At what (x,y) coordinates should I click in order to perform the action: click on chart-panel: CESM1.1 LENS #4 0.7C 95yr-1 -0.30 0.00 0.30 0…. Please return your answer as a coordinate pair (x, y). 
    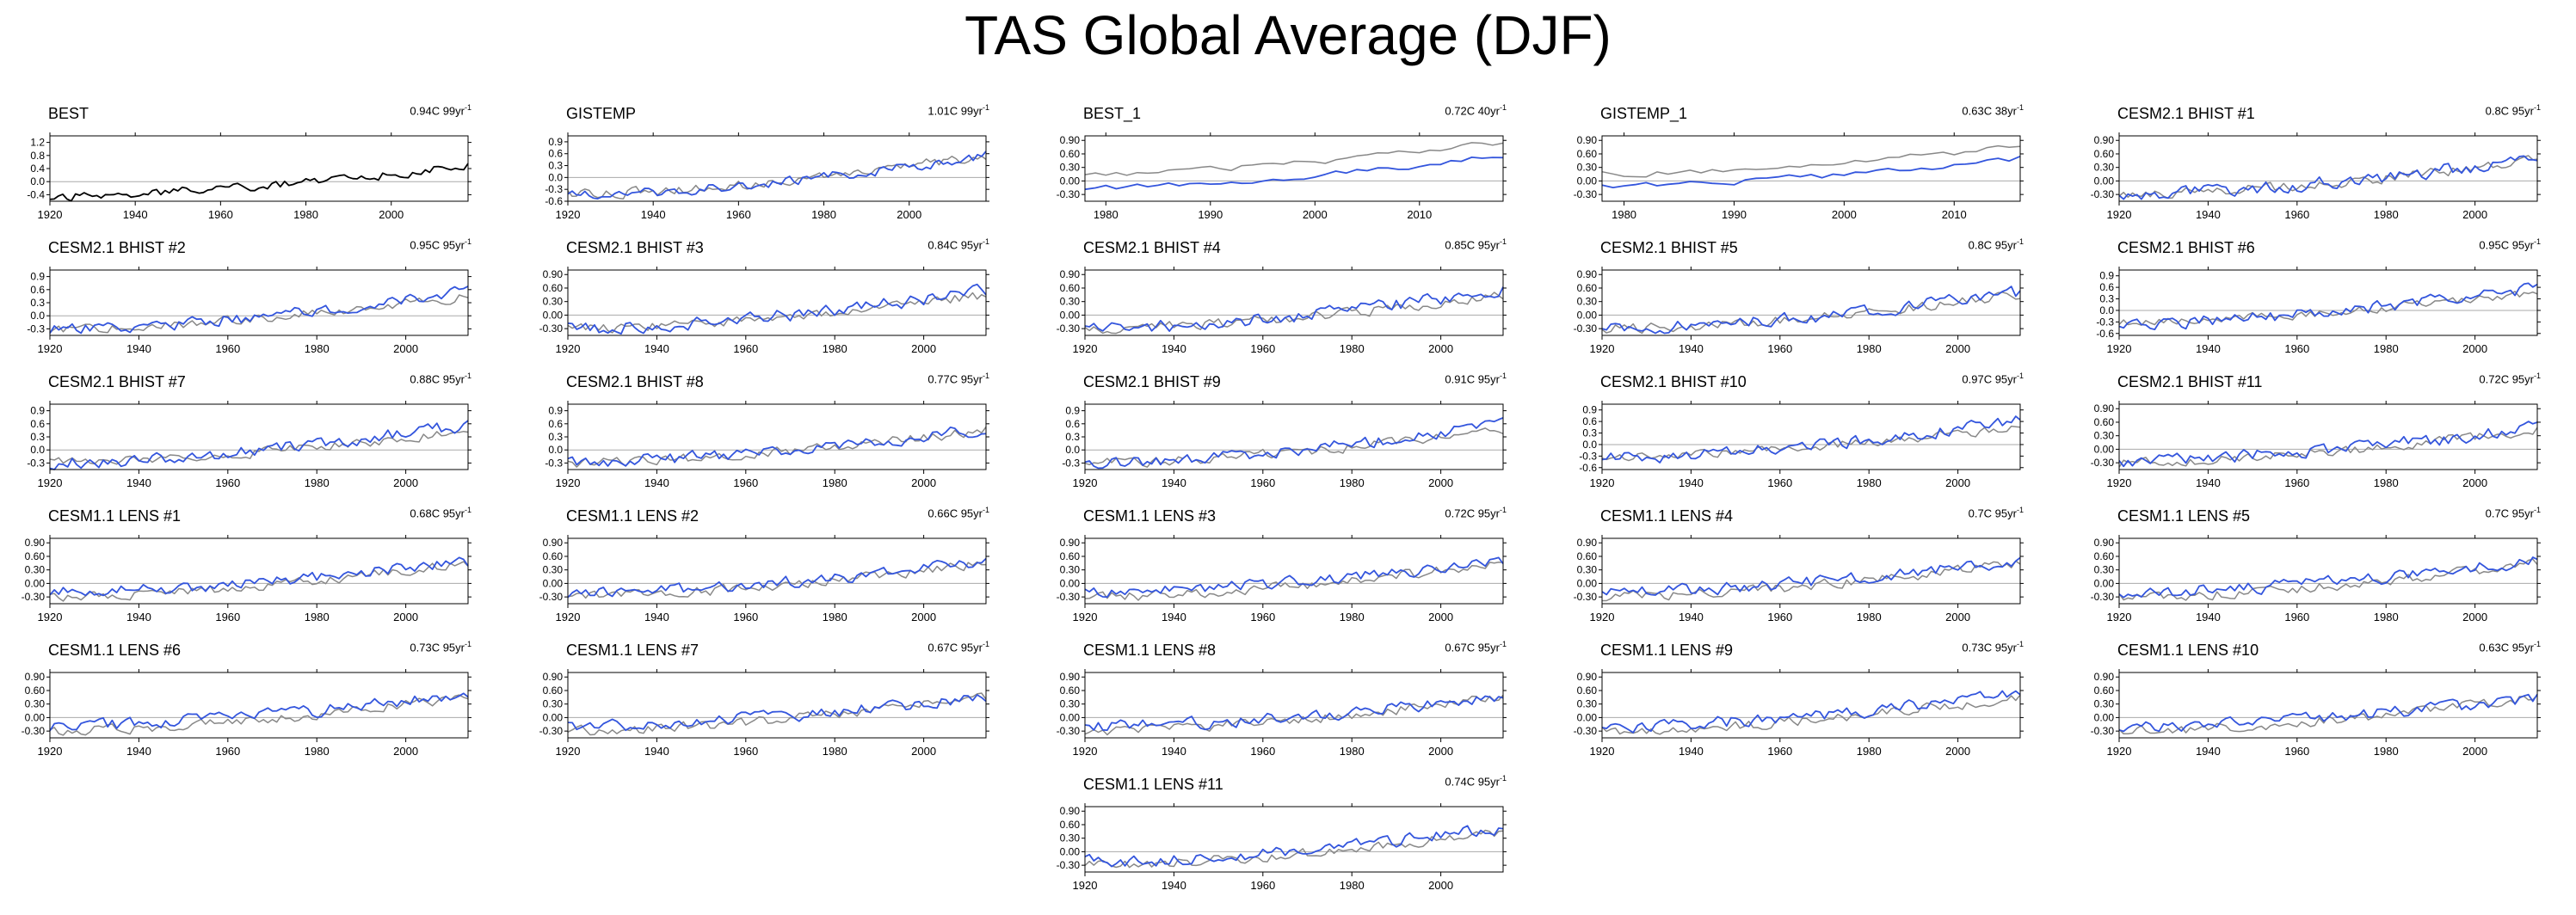
    Looking at the image, I should click on (1810, 567).